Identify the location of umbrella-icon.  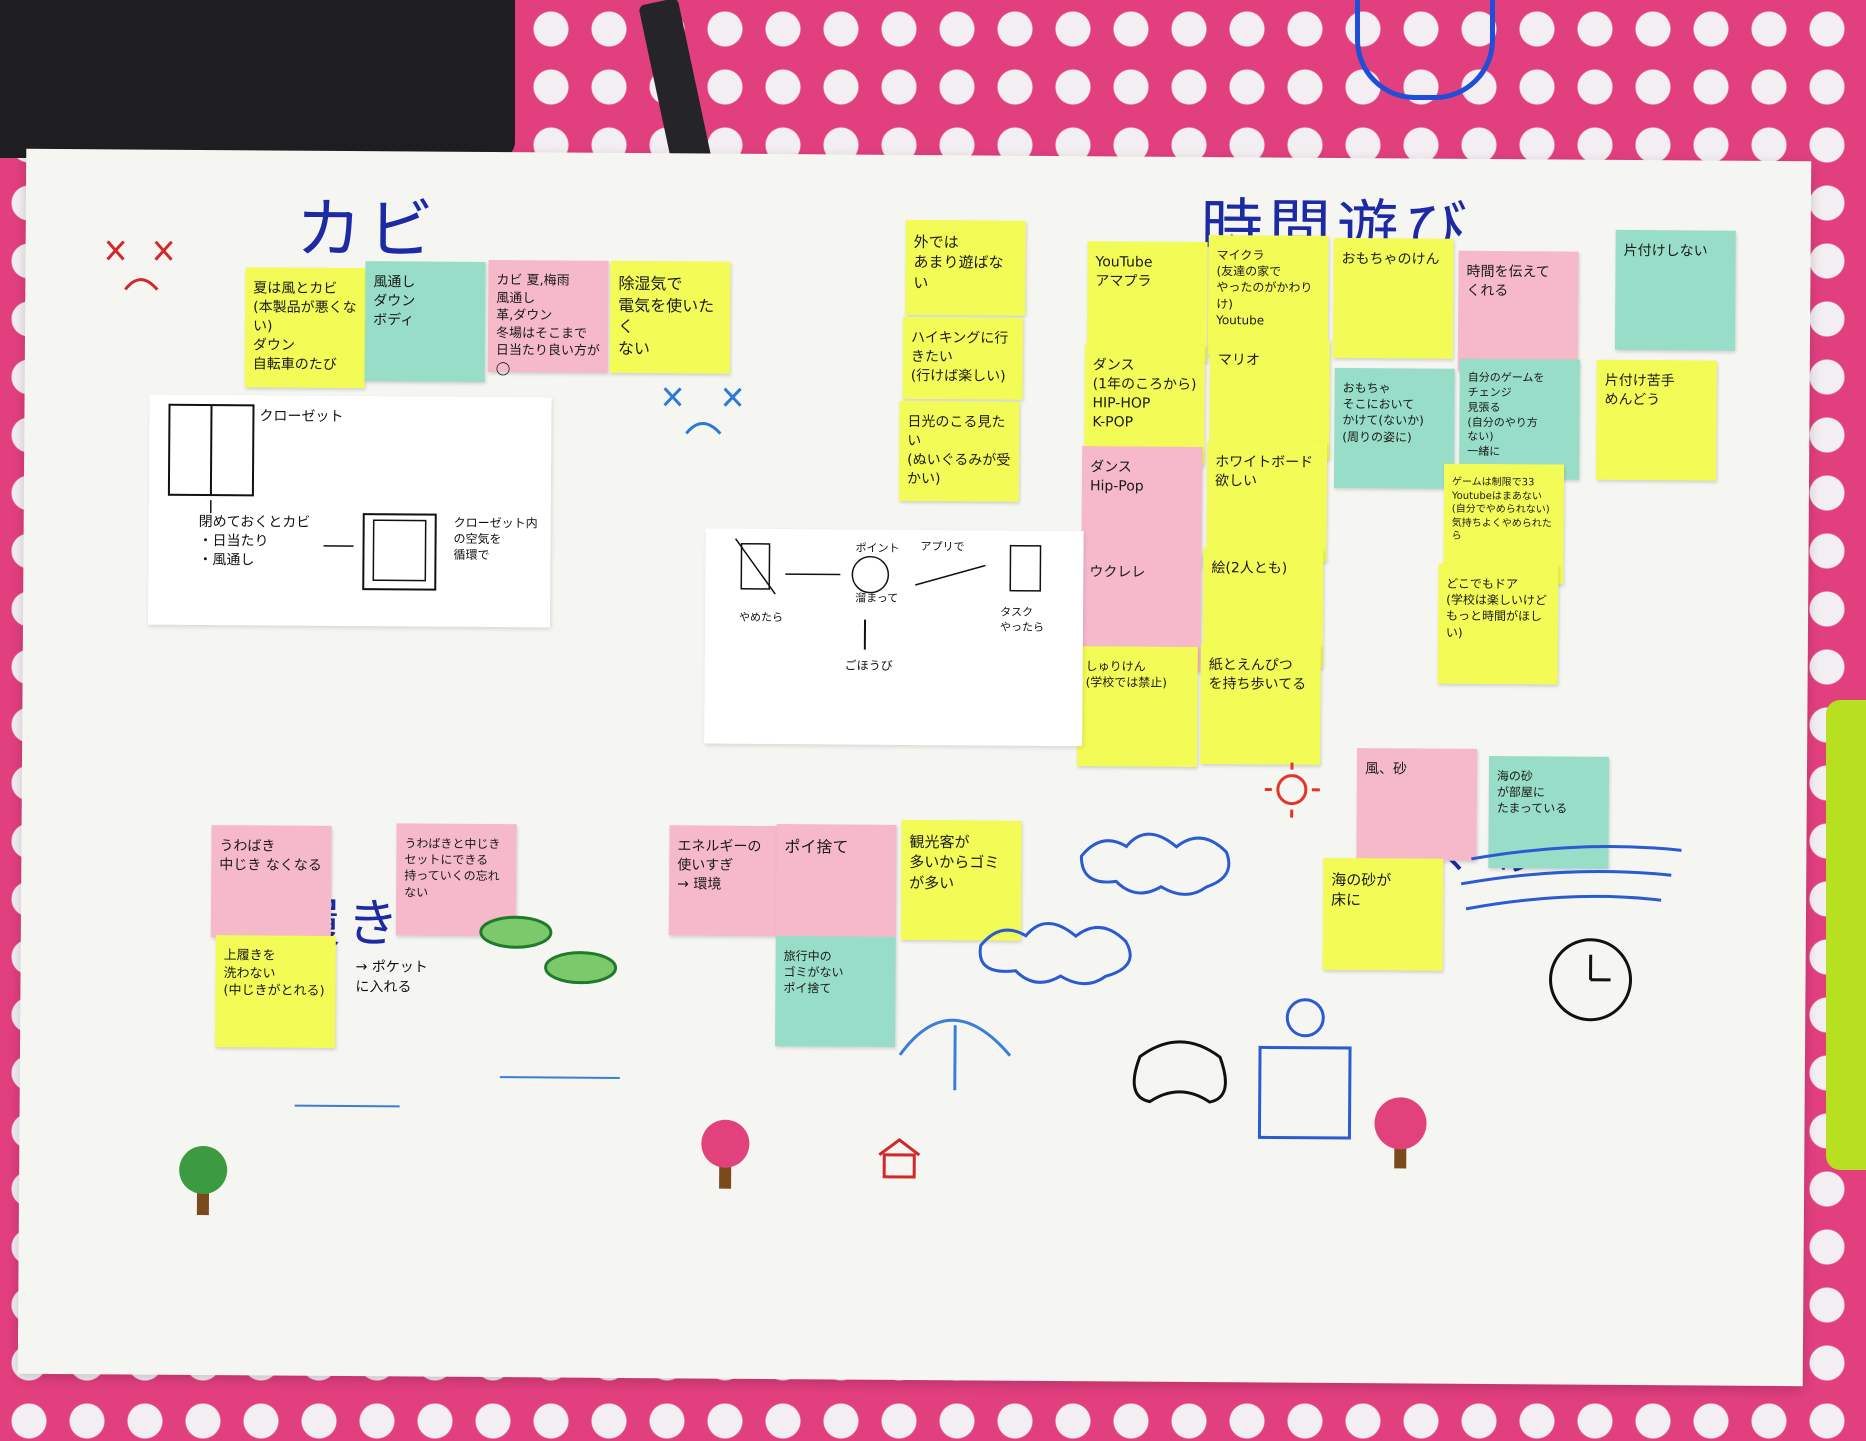
(955, 1054).